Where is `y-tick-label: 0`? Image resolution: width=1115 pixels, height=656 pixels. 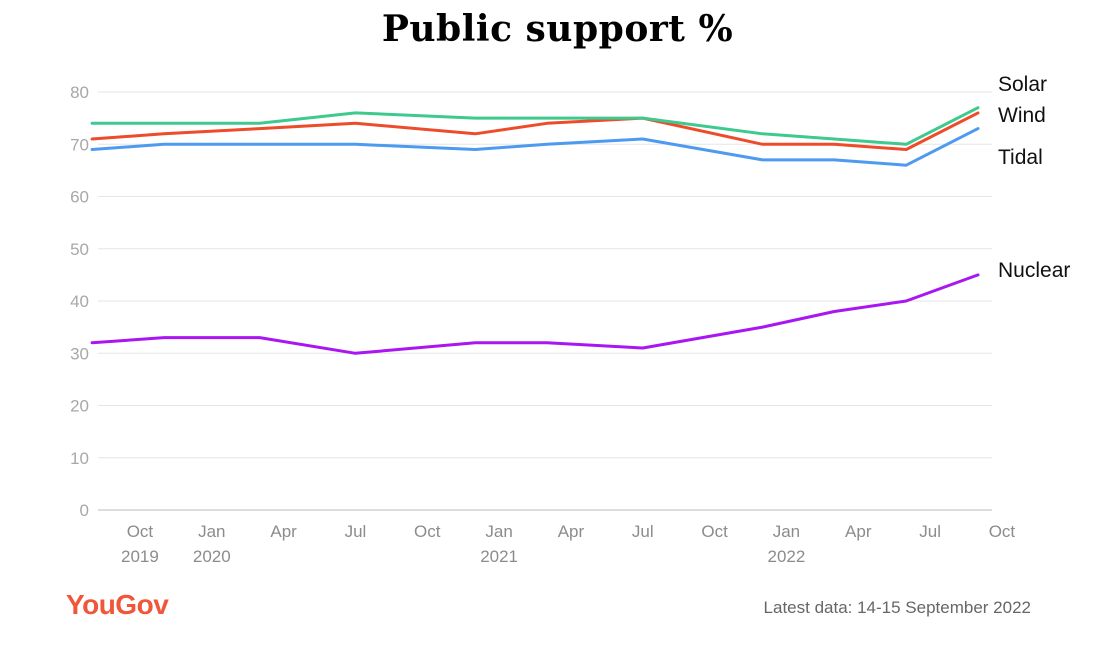
y-tick-label: 0 is located at coordinates (84, 510).